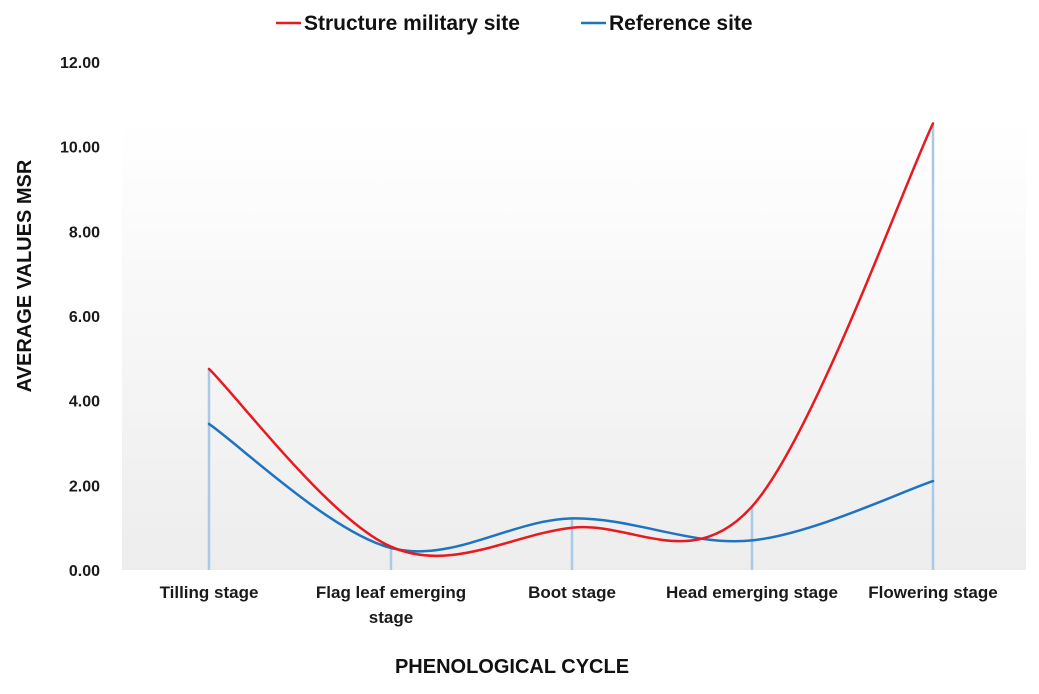  I want to click on y-axis-title: AVERAGE VALUES MSR, so click(25, 275).